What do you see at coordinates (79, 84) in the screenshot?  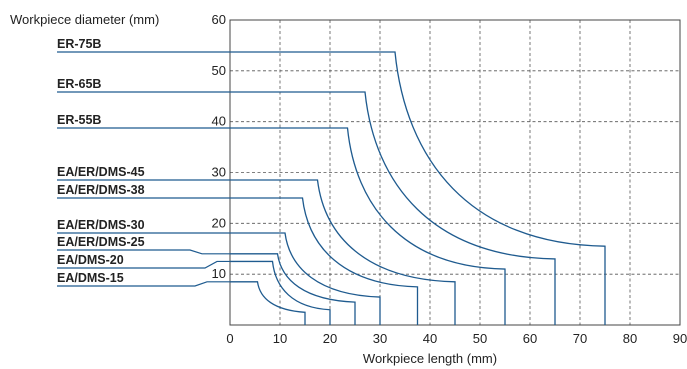 I see `series-label: ER-65B` at bounding box center [79, 84].